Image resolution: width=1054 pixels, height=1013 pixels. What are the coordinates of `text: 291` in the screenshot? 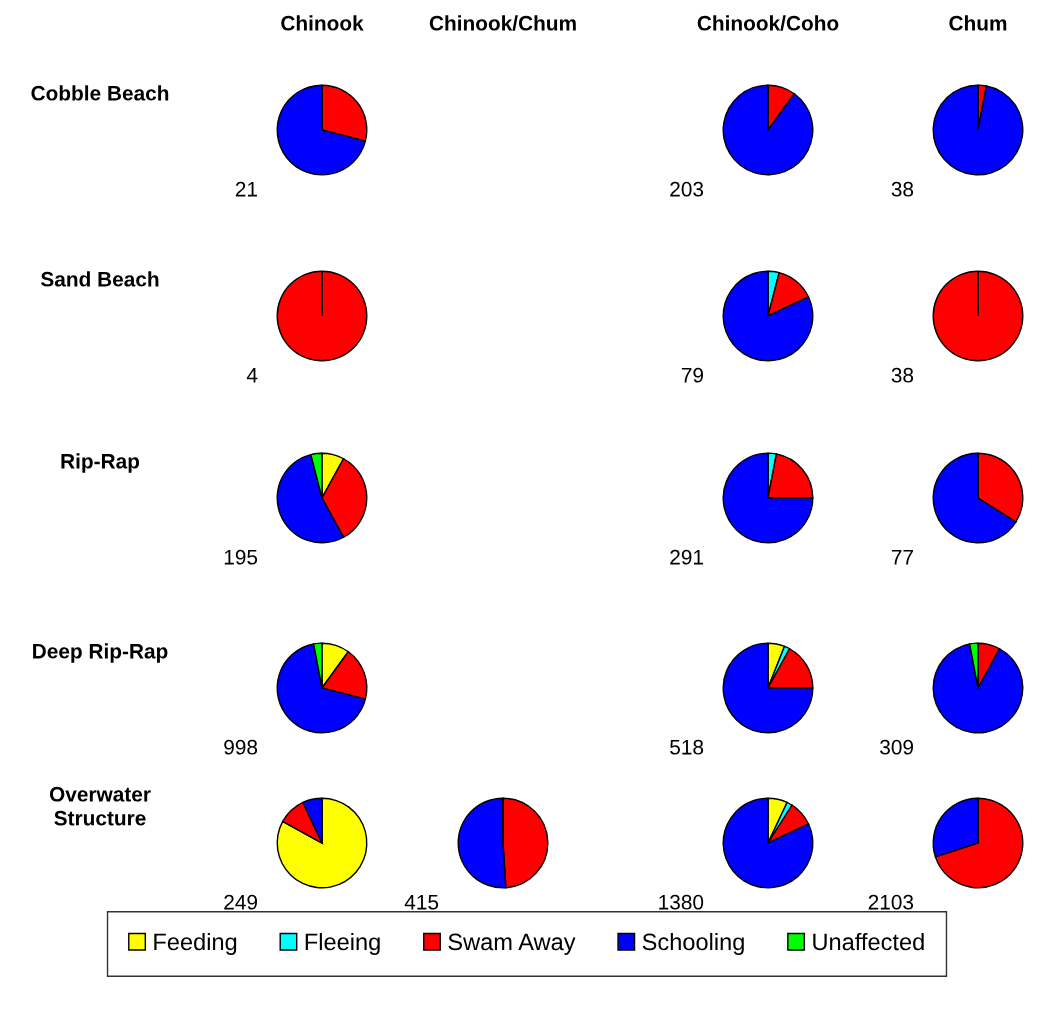 It's located at (686, 557).